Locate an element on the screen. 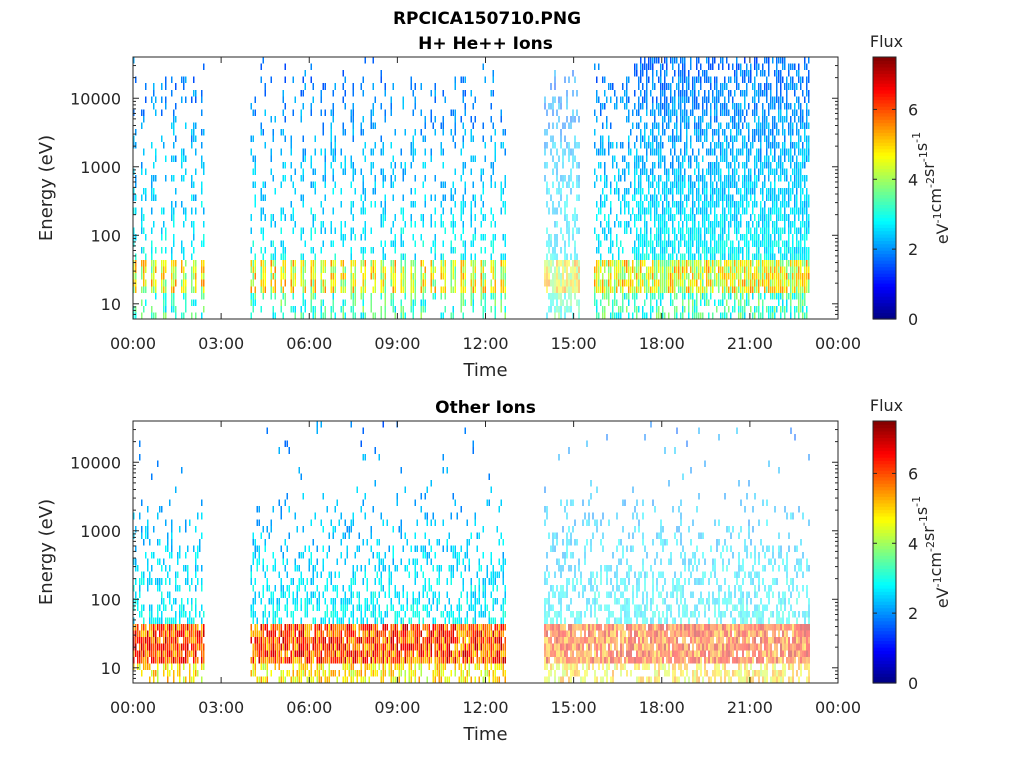  colorbar-tick-label: 6 is located at coordinates (913, 109).